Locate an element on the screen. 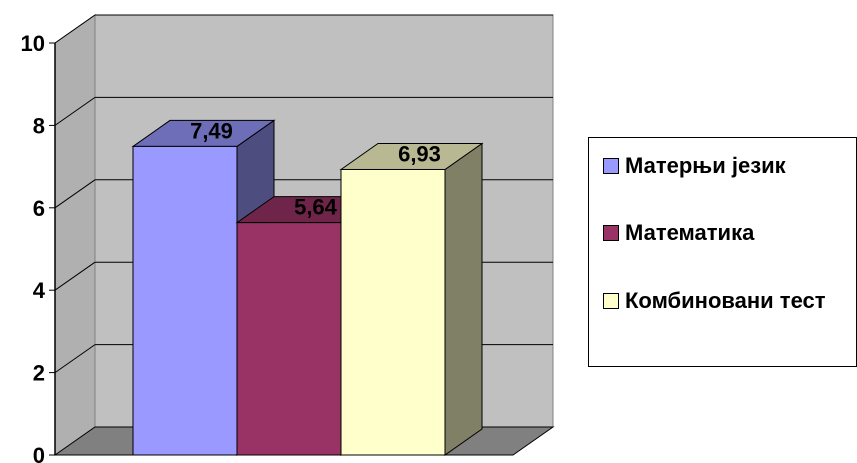 The height and width of the screenshot is (463, 857). legend-item-2: Математика is located at coordinates (729, 232).